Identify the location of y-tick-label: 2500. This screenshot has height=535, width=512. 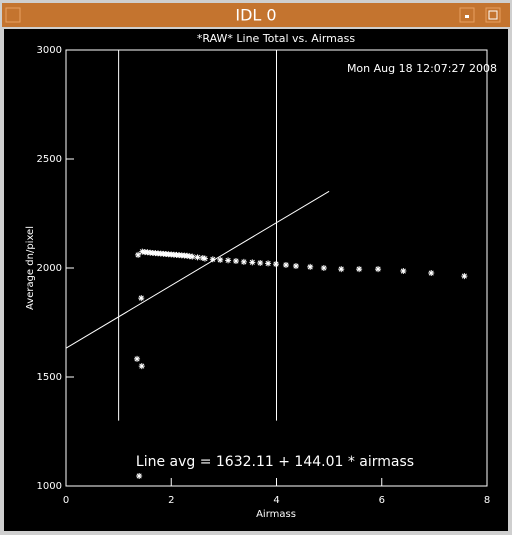
(49, 159).